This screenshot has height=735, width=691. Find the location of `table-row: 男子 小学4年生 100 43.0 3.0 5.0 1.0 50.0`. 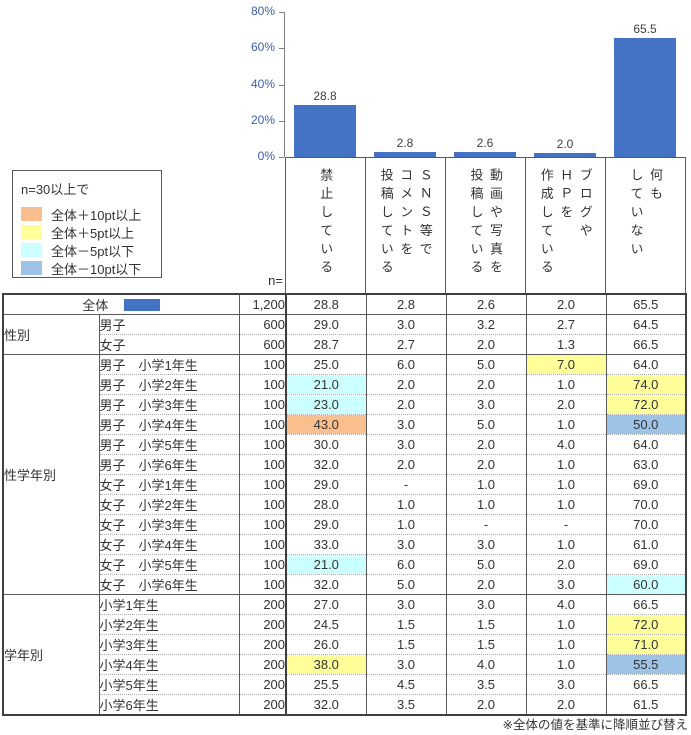

table-row: 男子 小学4年生 100 43.0 3.0 5.0 1.0 50.0 is located at coordinates (345, 424).